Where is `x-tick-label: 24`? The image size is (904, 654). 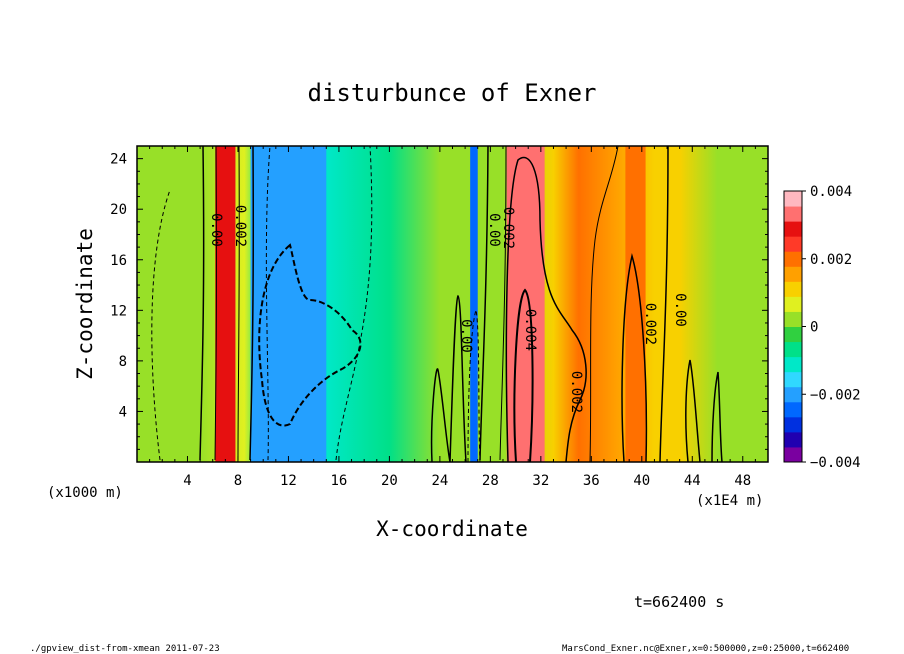 x-tick-label: 24 is located at coordinates (439, 481).